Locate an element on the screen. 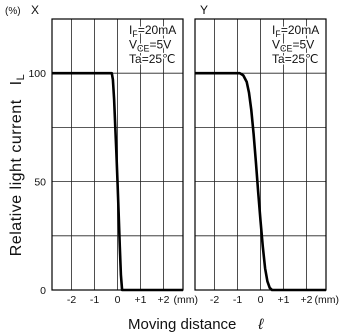 The height and width of the screenshot is (336, 340). panel-title: X is located at coordinates (35, 10).